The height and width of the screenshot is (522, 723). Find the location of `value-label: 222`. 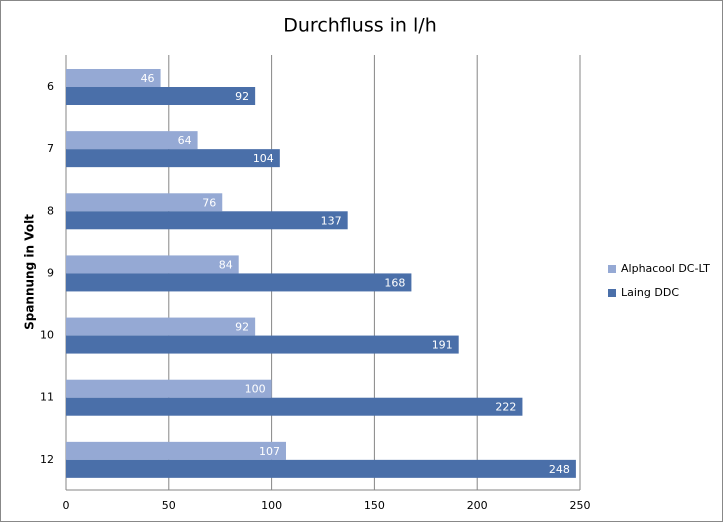

value-label: 222 is located at coordinates (505, 407).